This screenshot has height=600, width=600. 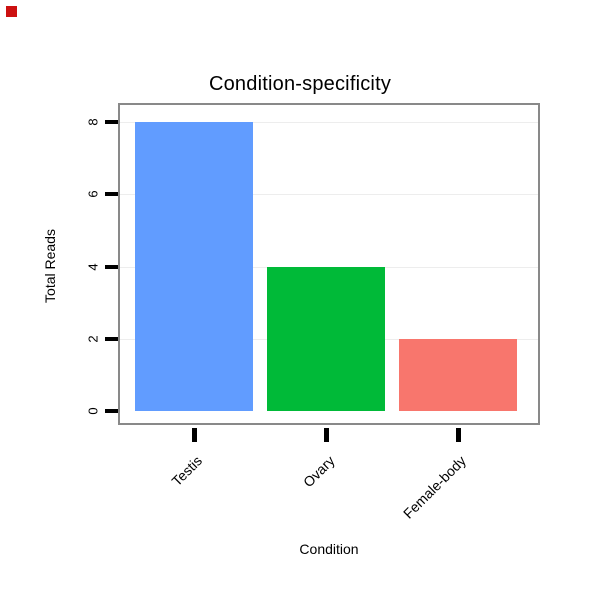 I want to click on x-tick-label: Testis, so click(x=187, y=471).